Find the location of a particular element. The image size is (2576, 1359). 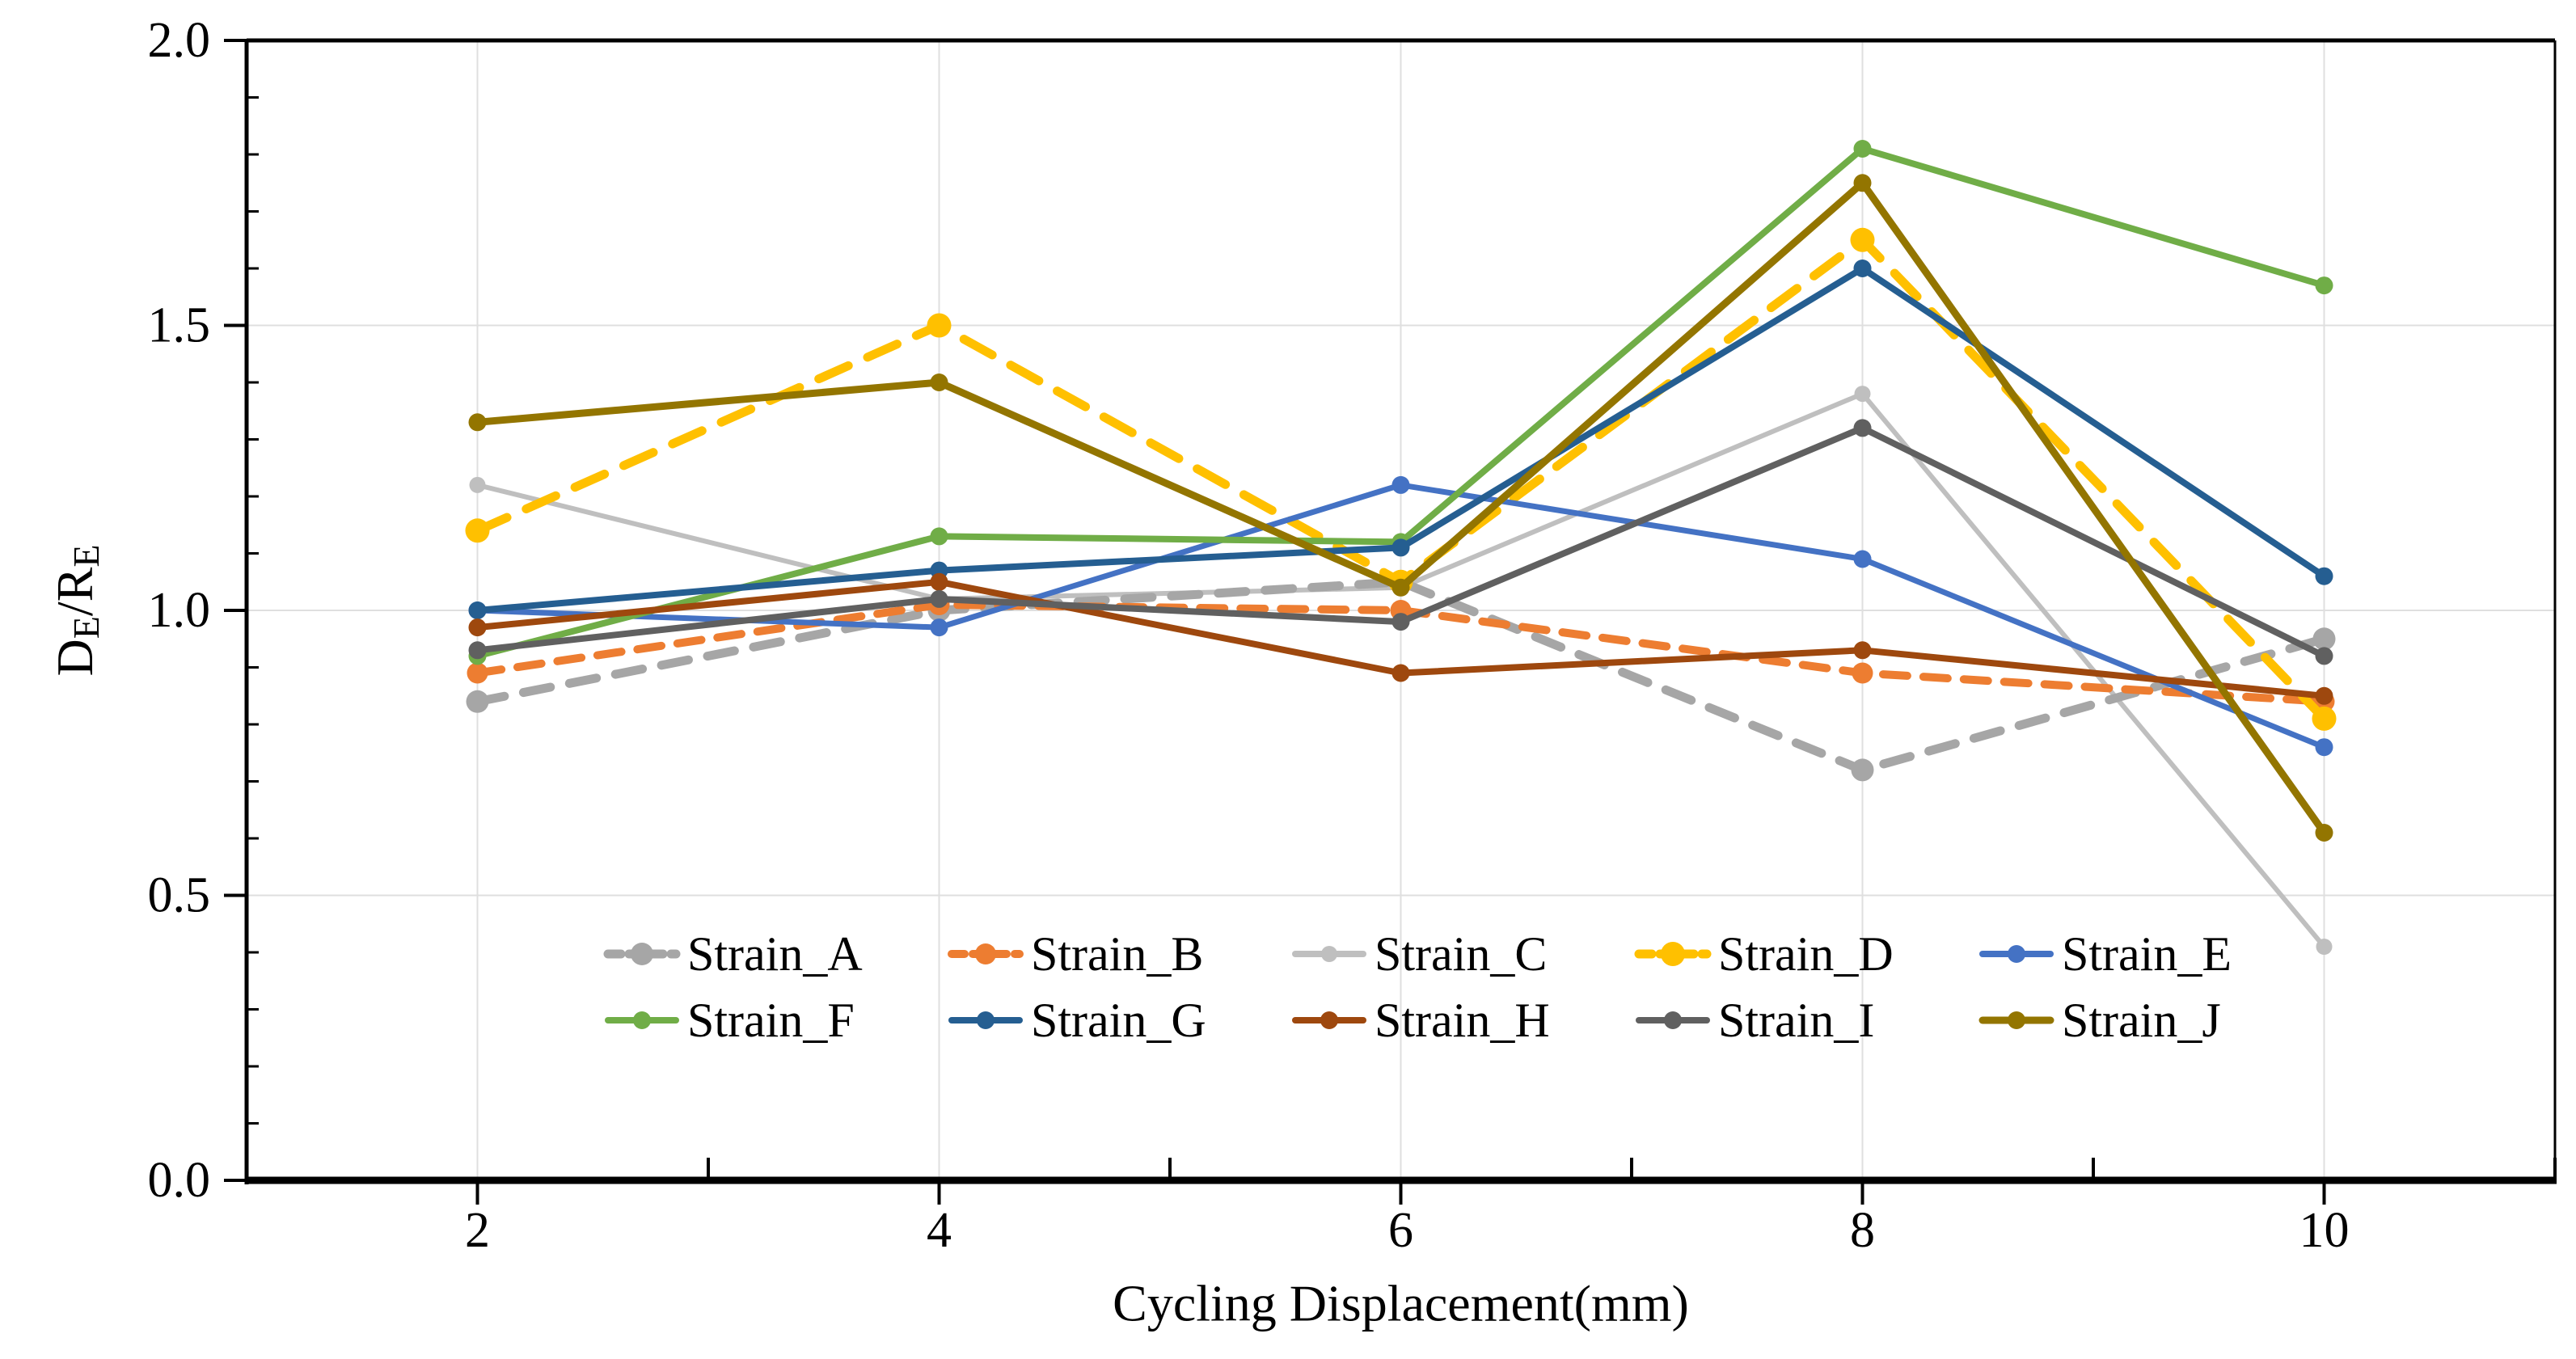

marker-Strain_D-x10 is located at coordinates (2324, 718).